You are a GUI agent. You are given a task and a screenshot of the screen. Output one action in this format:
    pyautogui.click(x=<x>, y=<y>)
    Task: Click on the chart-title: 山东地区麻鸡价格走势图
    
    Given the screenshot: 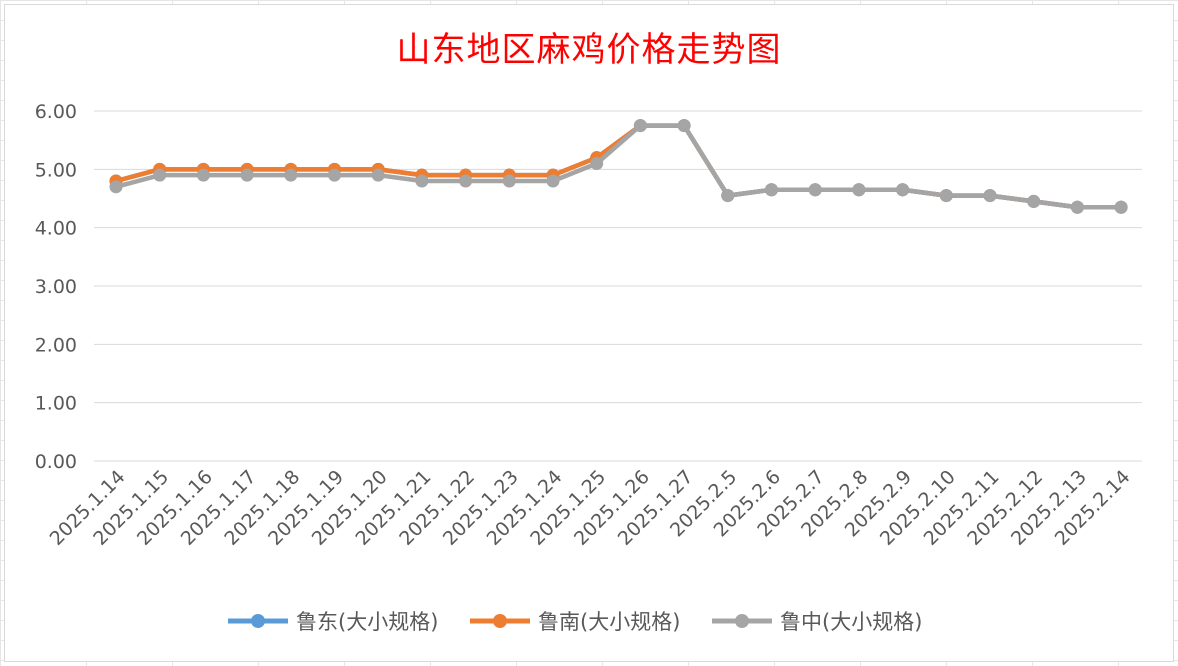 What is the action you would take?
    pyautogui.click(x=589, y=50)
    